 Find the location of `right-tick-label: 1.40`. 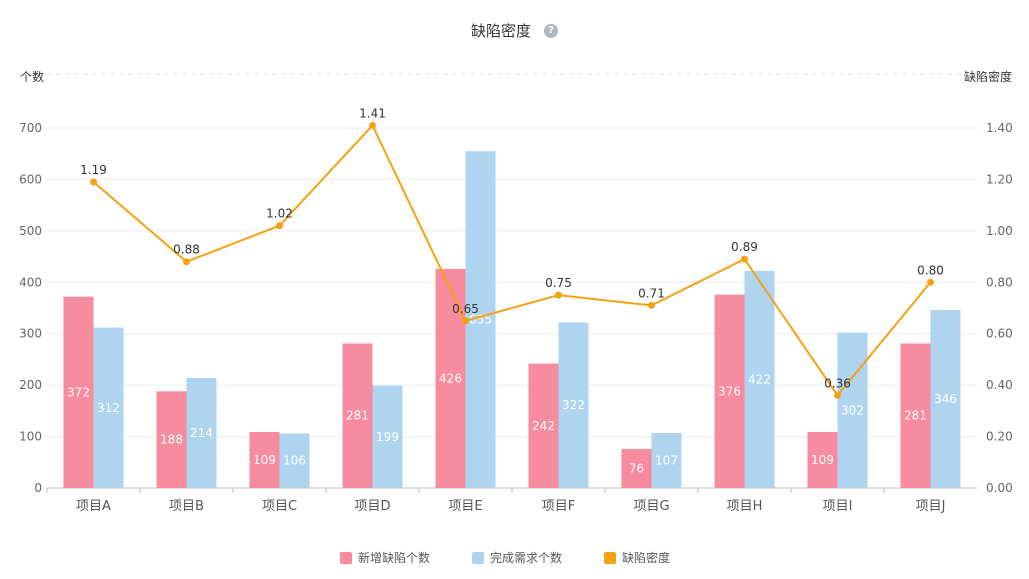

right-tick-label: 1.40 is located at coordinates (999, 128).